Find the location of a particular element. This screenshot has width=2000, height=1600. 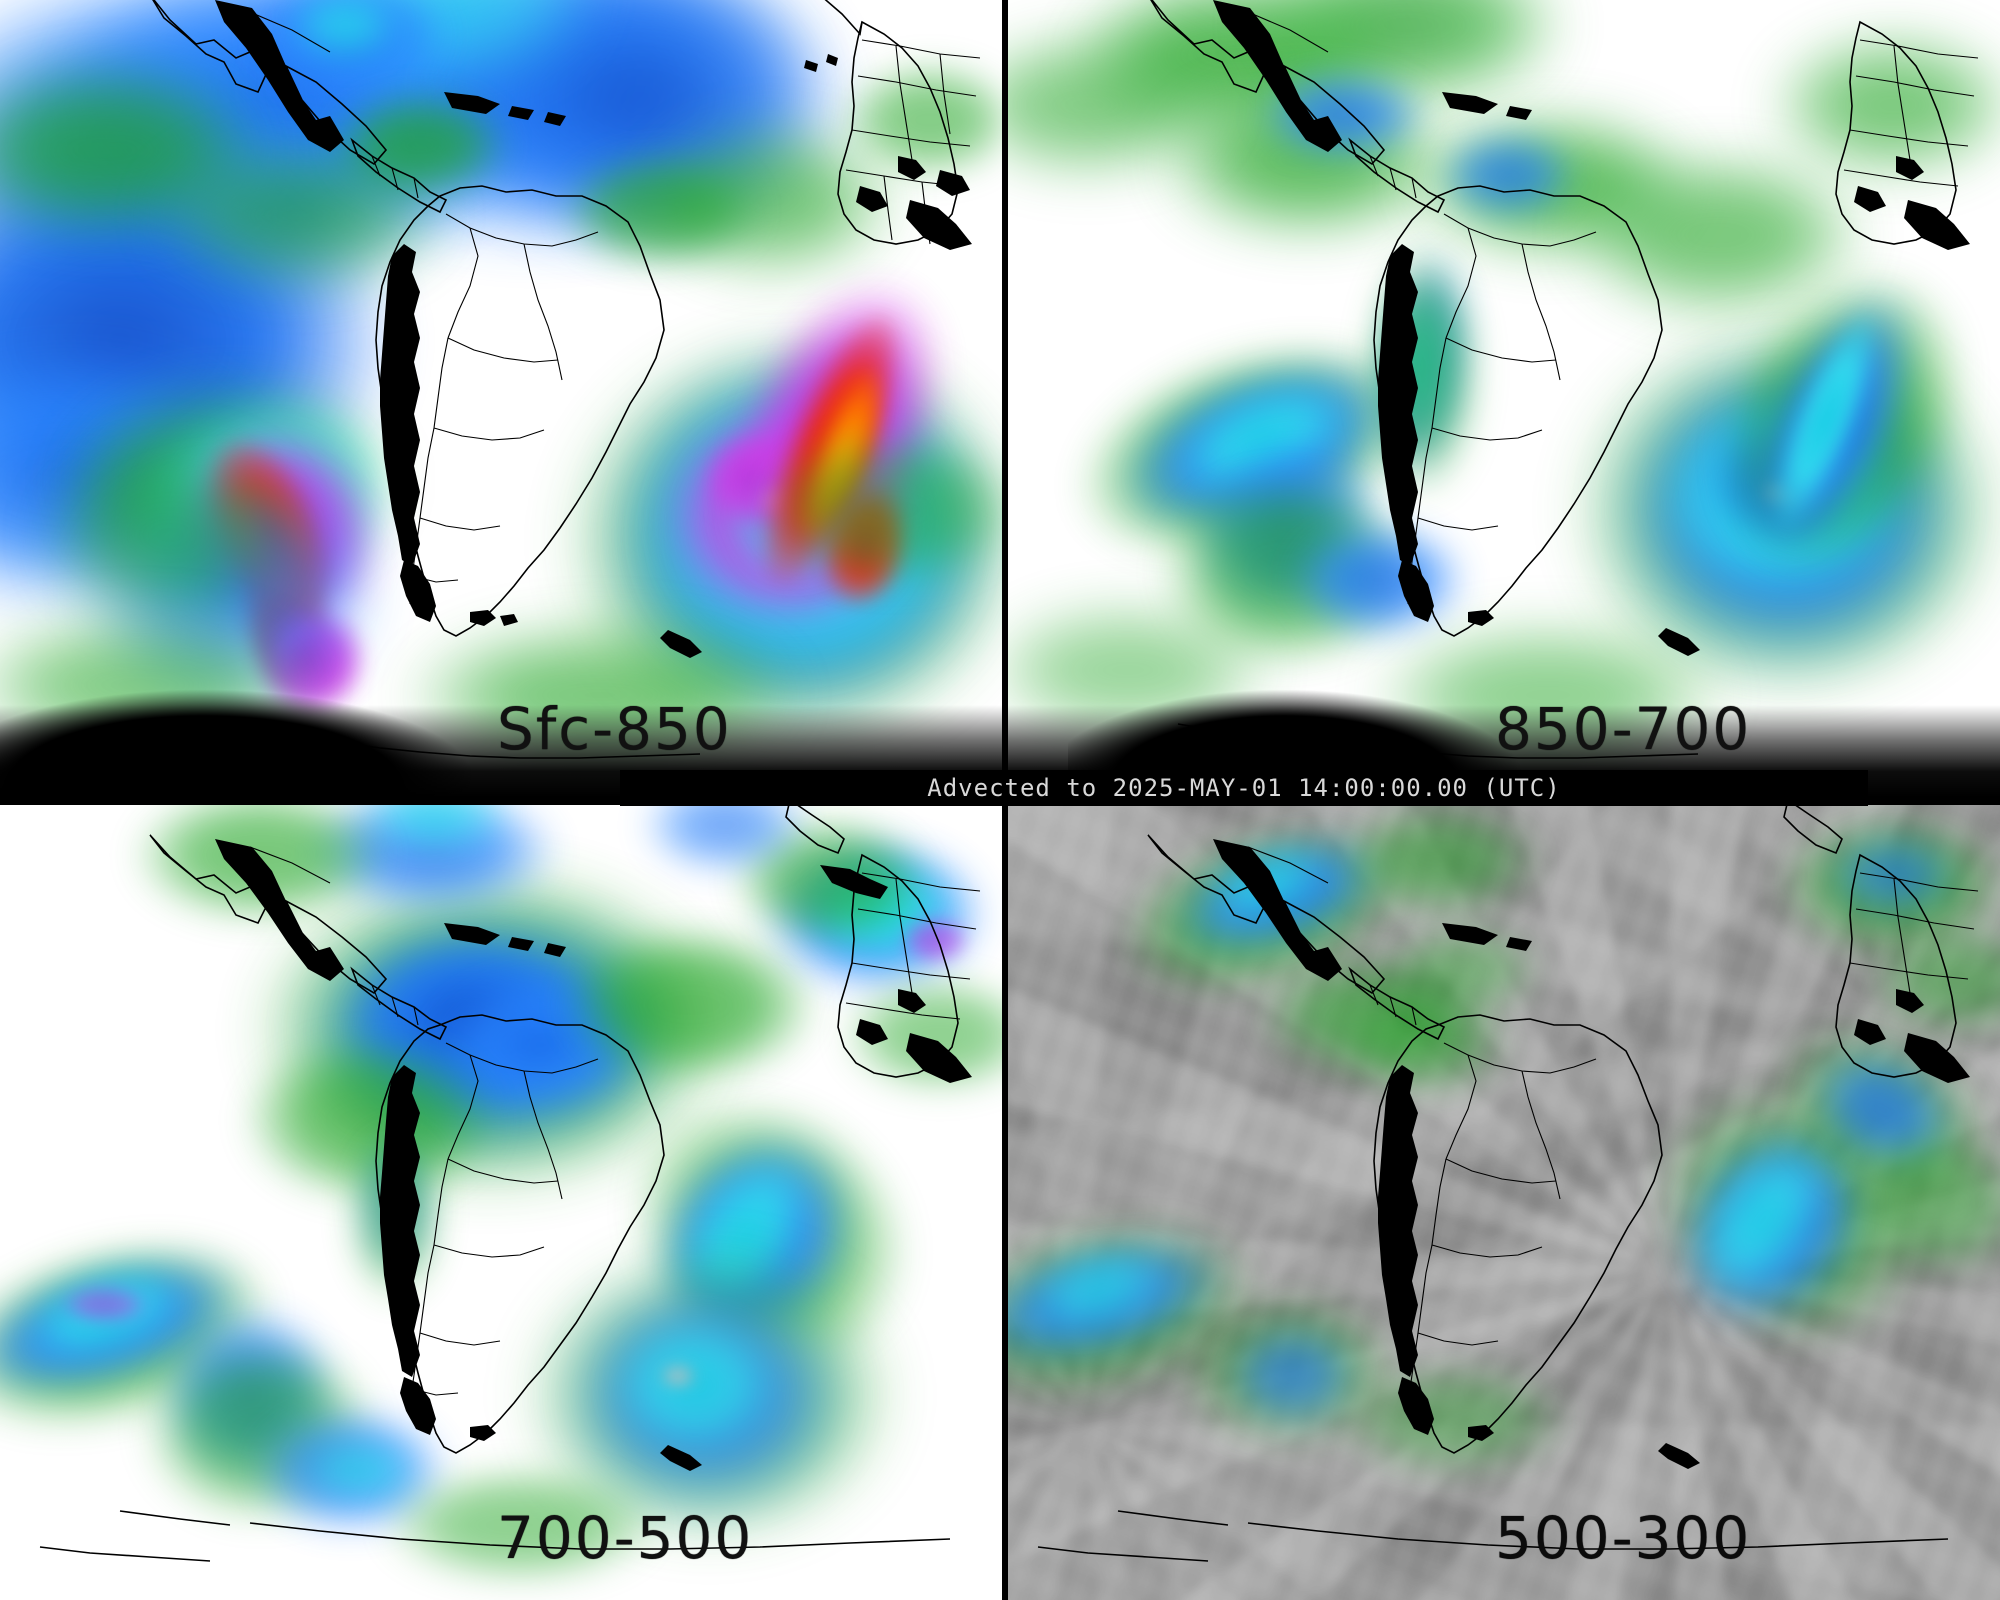

panel-label-850-700: 850-700 is located at coordinates (1623, 729).